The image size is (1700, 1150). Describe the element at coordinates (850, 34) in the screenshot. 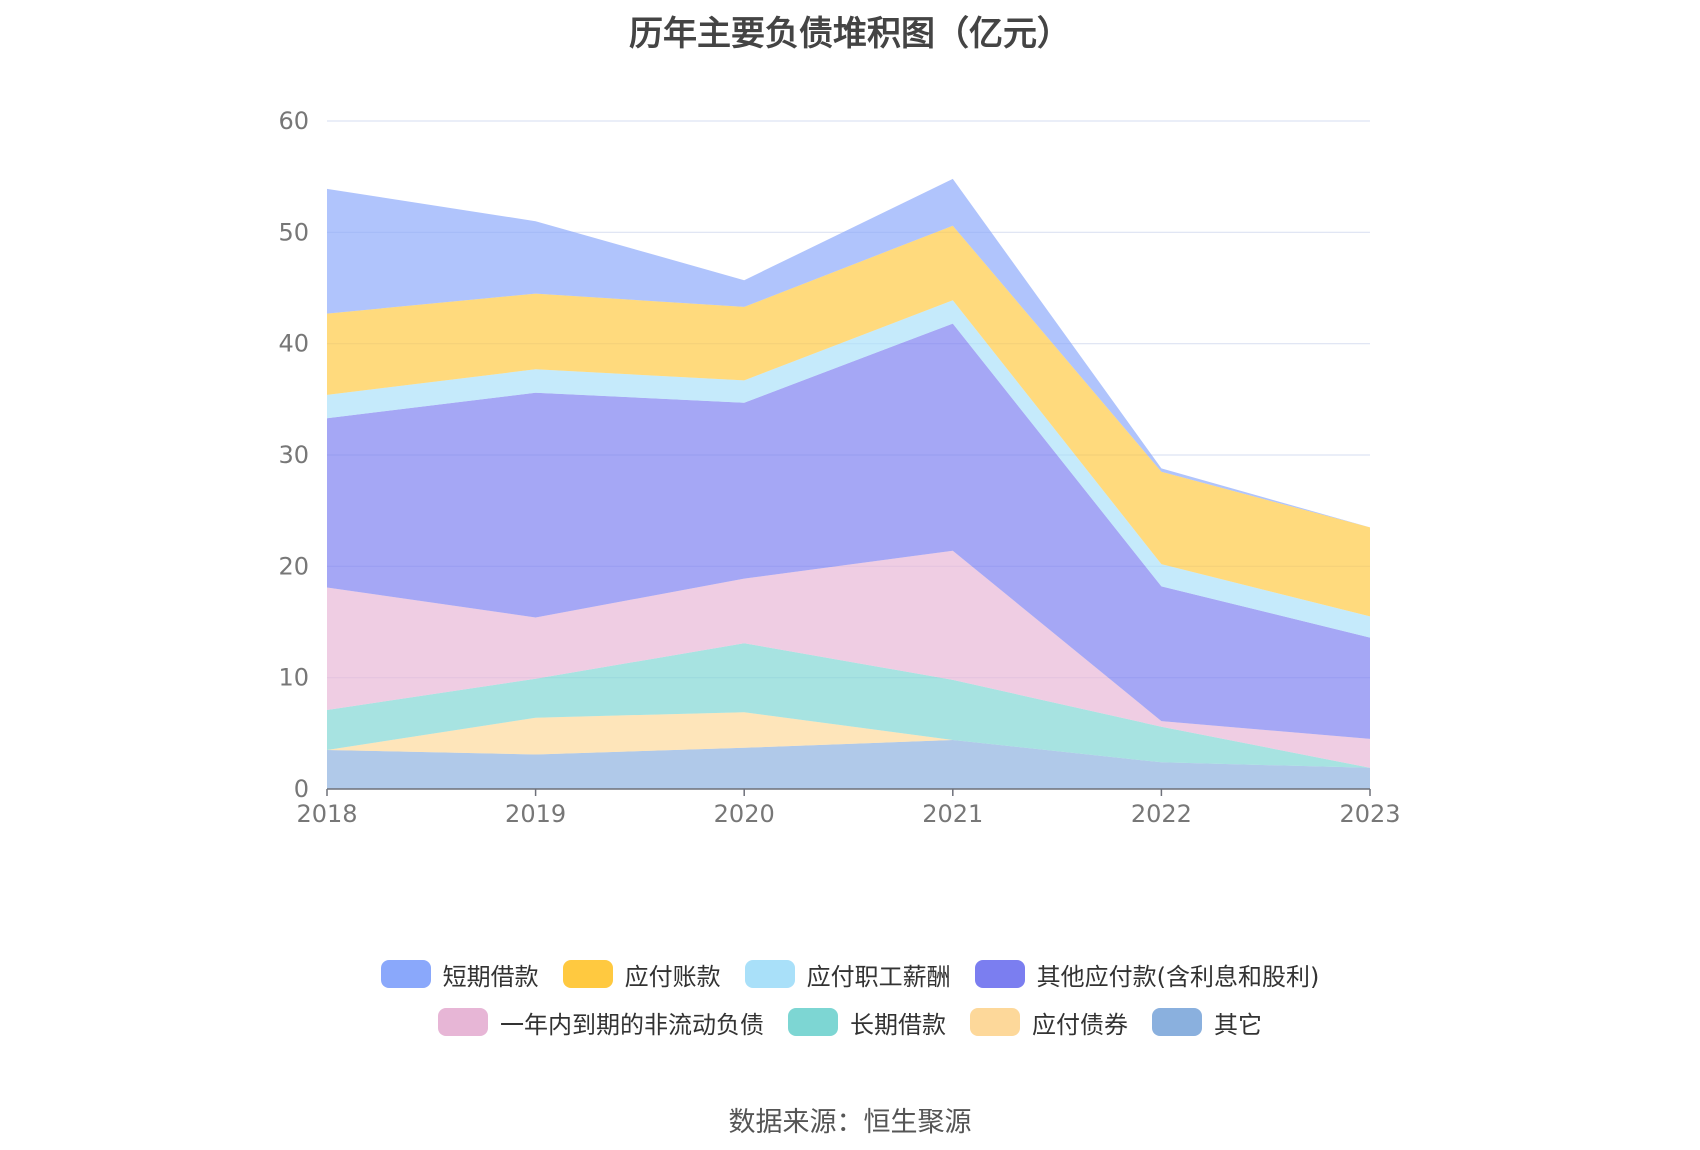

I see `chart-title: 历年主要负债堆积图（亿元）` at that location.